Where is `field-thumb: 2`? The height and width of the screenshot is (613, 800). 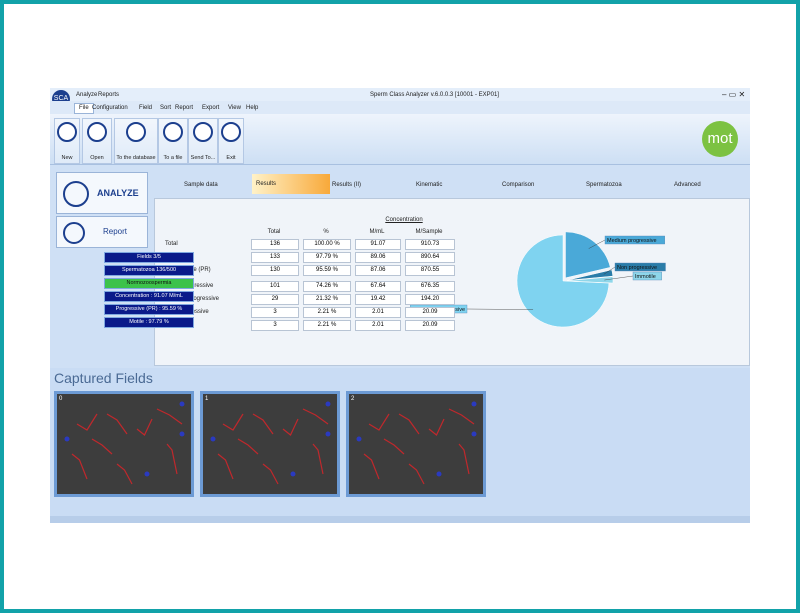 field-thumb: 2 is located at coordinates (416, 444).